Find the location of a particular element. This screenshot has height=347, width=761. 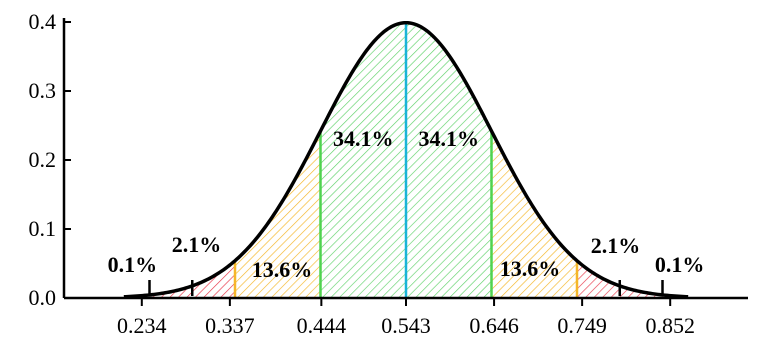

region-label-6: 2.1% is located at coordinates (616, 245).